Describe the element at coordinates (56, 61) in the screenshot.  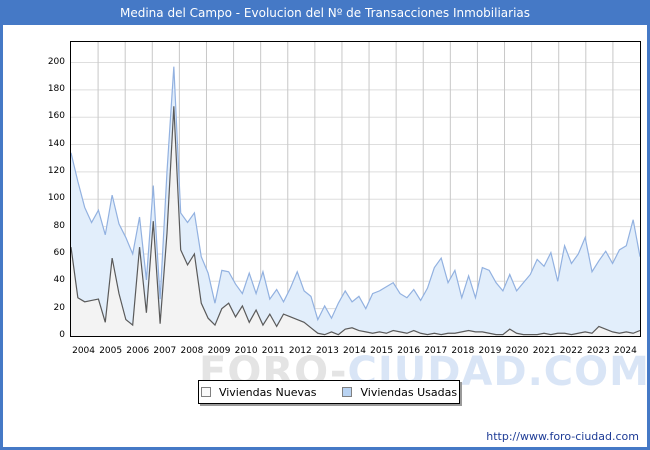
I see `y-axis-label: 200` at that location.